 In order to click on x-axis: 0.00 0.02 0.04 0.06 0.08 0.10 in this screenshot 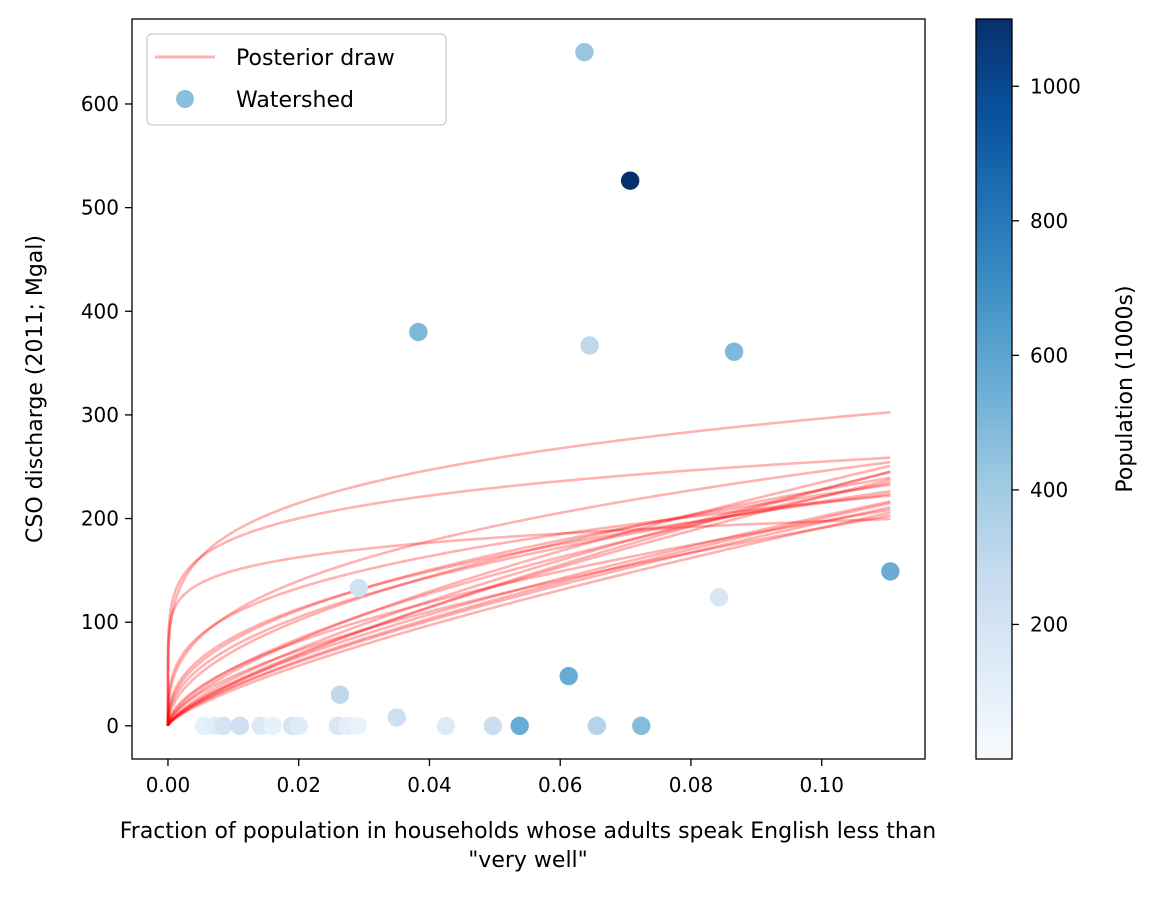, I will do `click(495, 778)`.